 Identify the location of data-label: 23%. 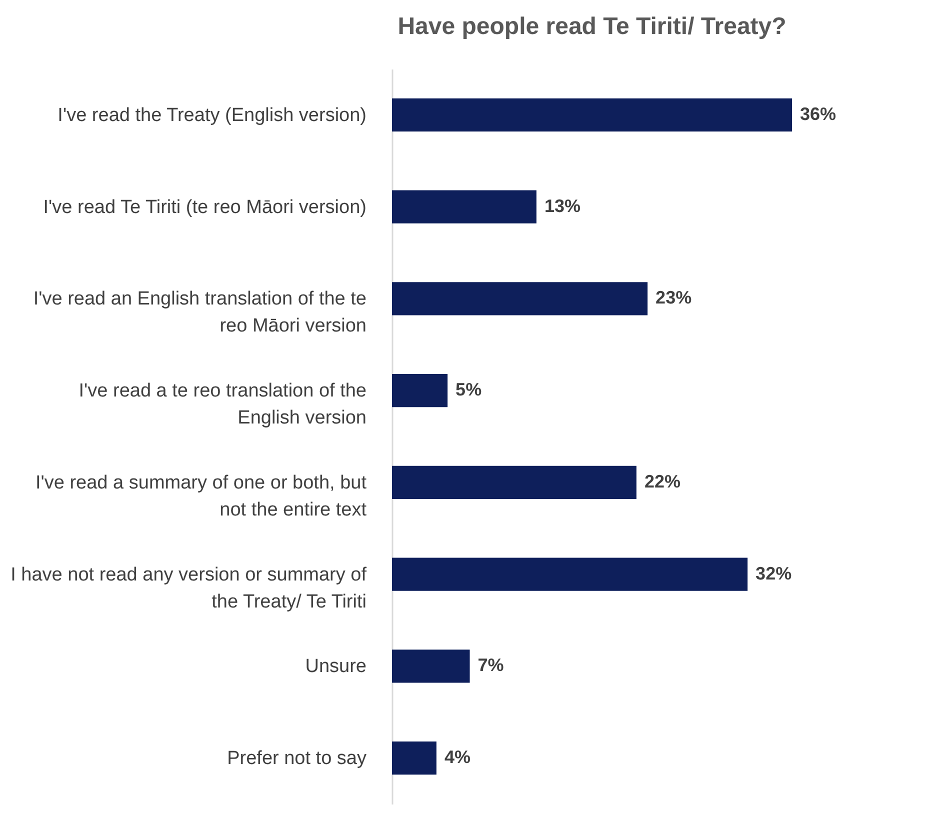
(674, 298).